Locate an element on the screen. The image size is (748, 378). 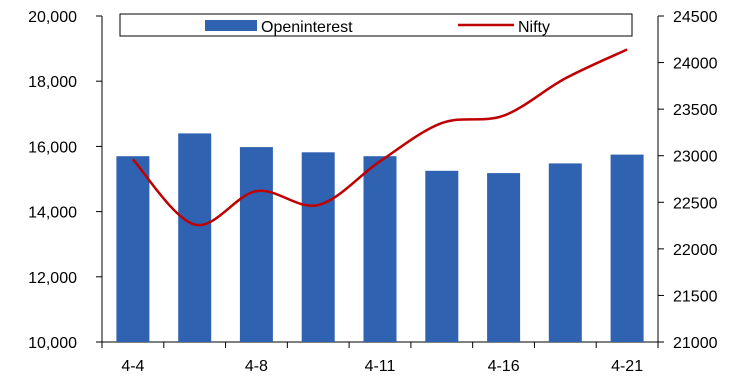
right-tick-label: 23500 is located at coordinates (695, 110).